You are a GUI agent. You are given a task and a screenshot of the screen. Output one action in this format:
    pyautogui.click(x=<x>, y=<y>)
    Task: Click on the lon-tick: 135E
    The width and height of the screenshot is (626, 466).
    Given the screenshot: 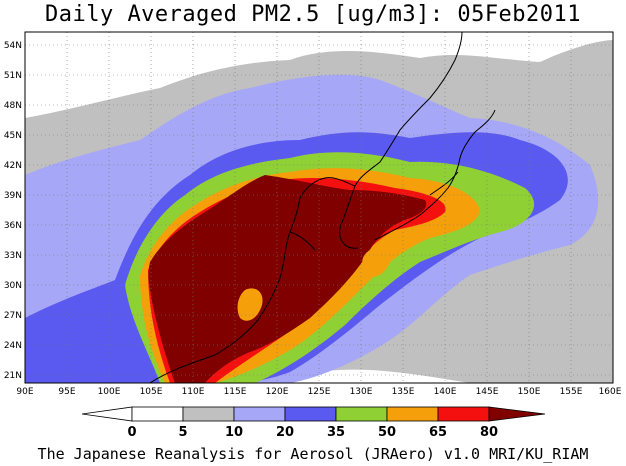 What is the action you would take?
    pyautogui.click(x=403, y=392)
    